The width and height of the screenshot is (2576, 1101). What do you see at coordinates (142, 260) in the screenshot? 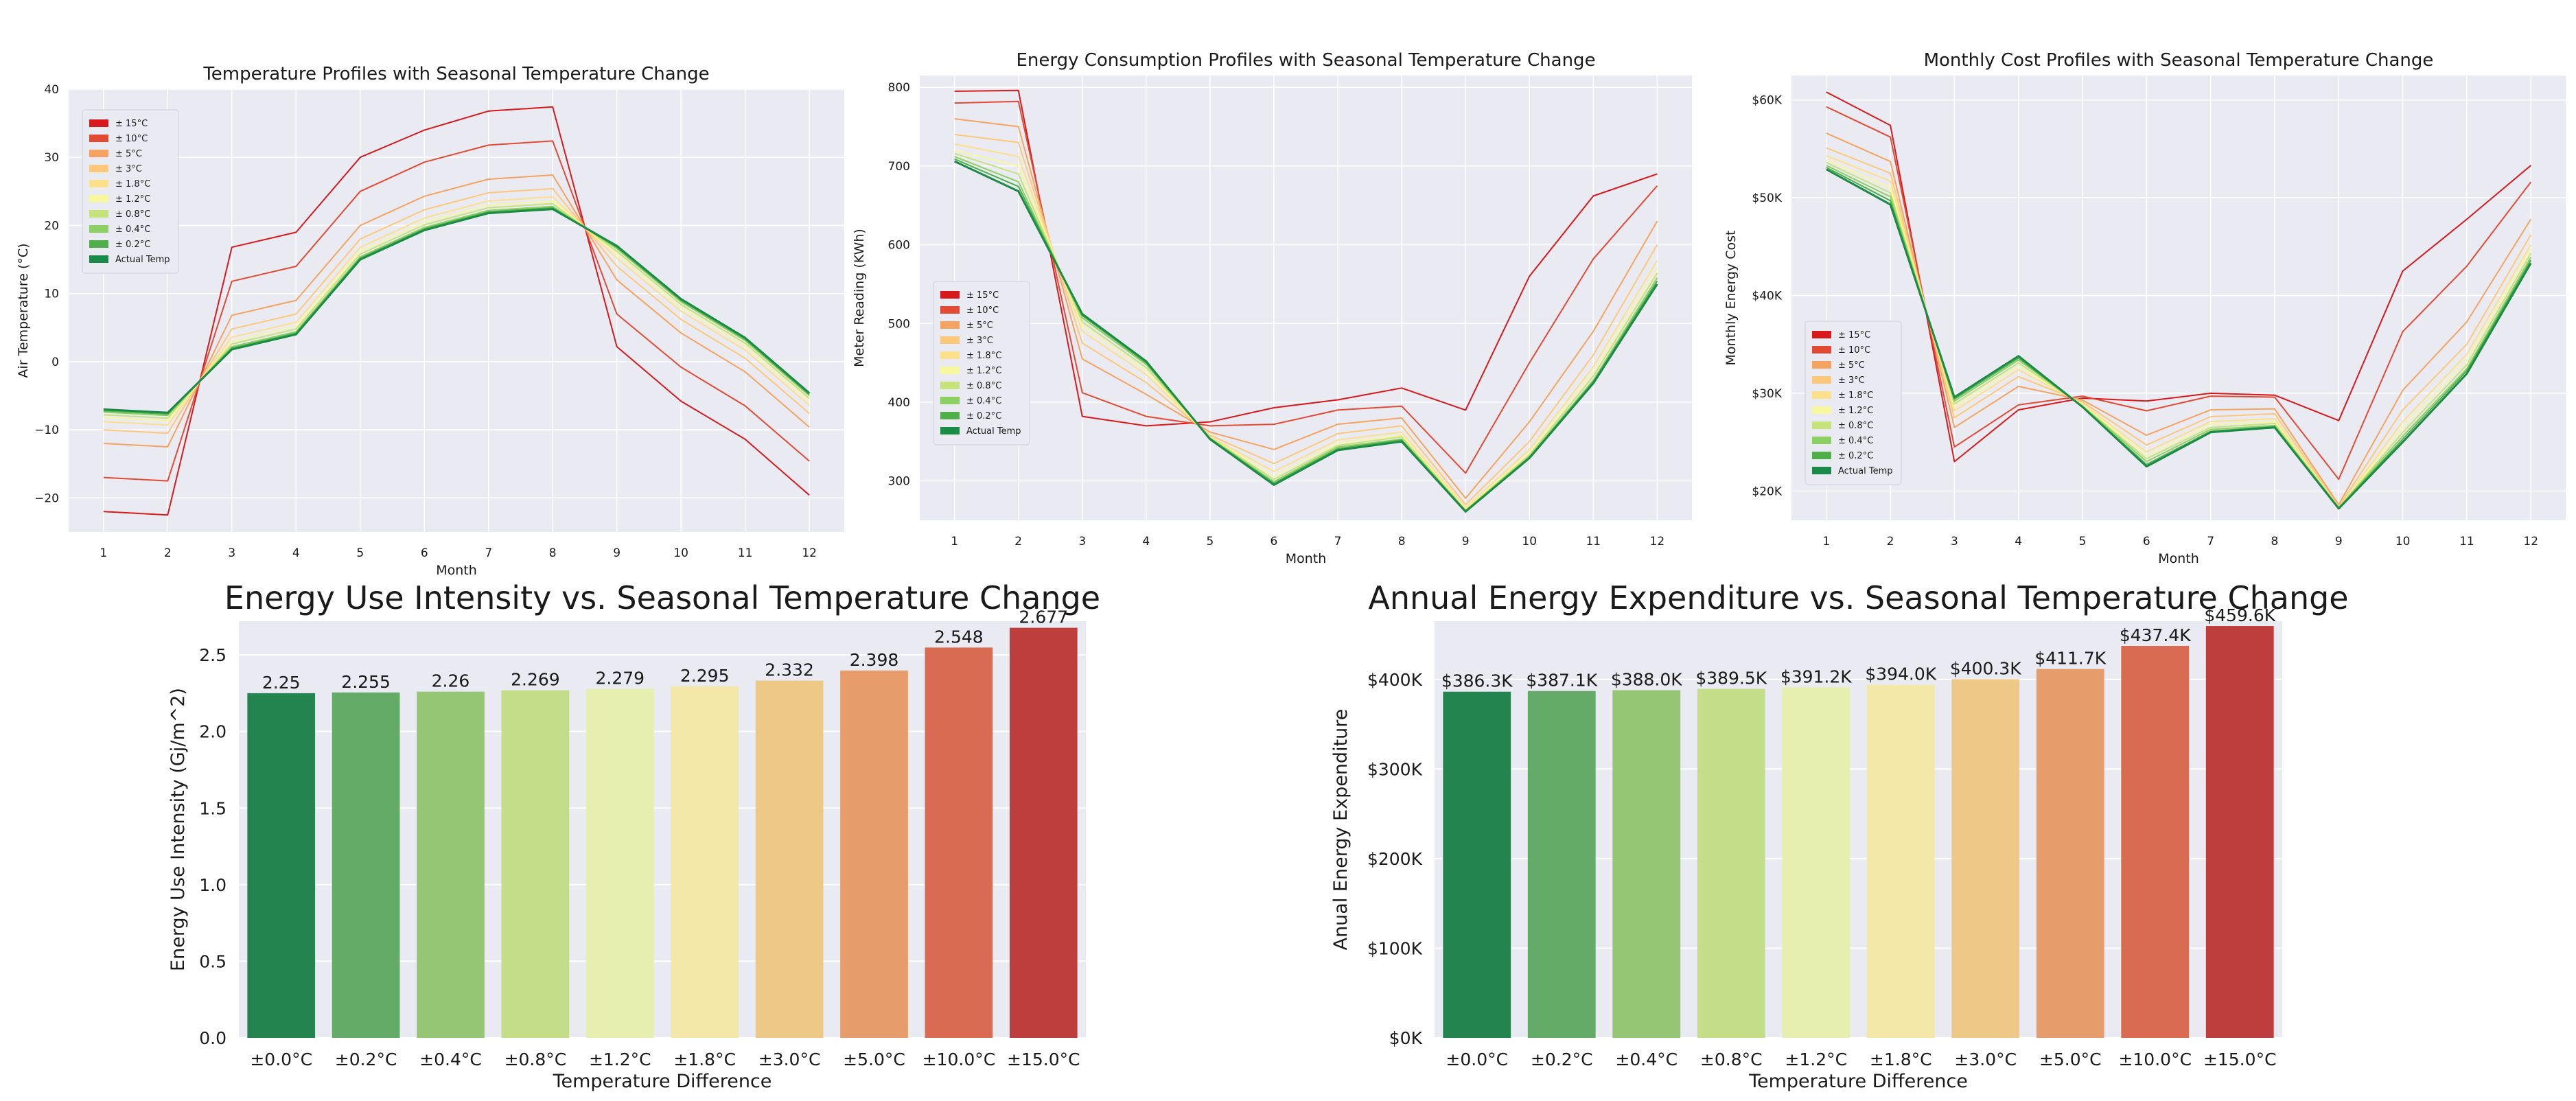
I see `legend-label: Actual Temp` at bounding box center [142, 260].